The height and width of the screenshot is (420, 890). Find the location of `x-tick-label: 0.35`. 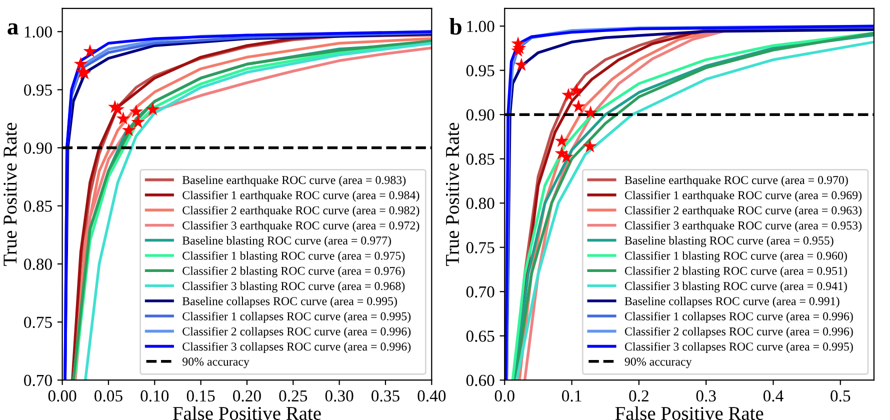

x-tick-label: 0.35 is located at coordinates (386, 396).